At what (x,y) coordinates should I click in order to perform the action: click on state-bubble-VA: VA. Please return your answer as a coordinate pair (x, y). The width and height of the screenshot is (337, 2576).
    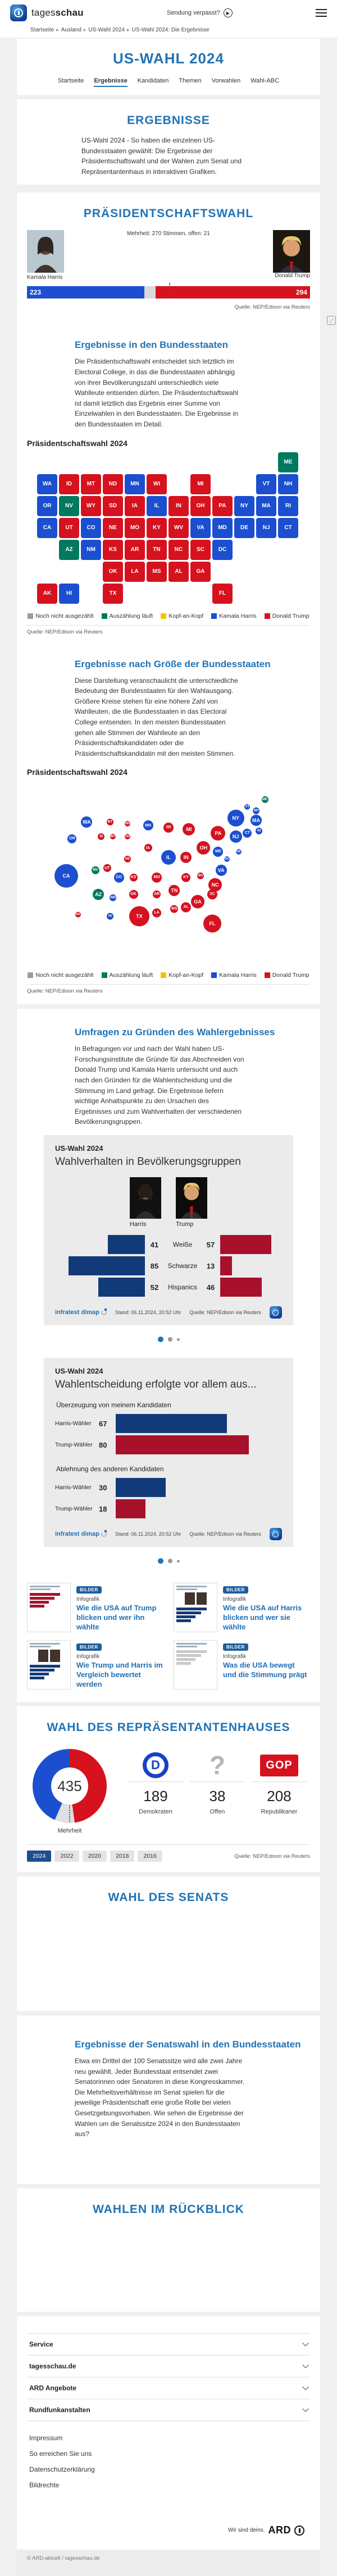
    Looking at the image, I should click on (221, 870).